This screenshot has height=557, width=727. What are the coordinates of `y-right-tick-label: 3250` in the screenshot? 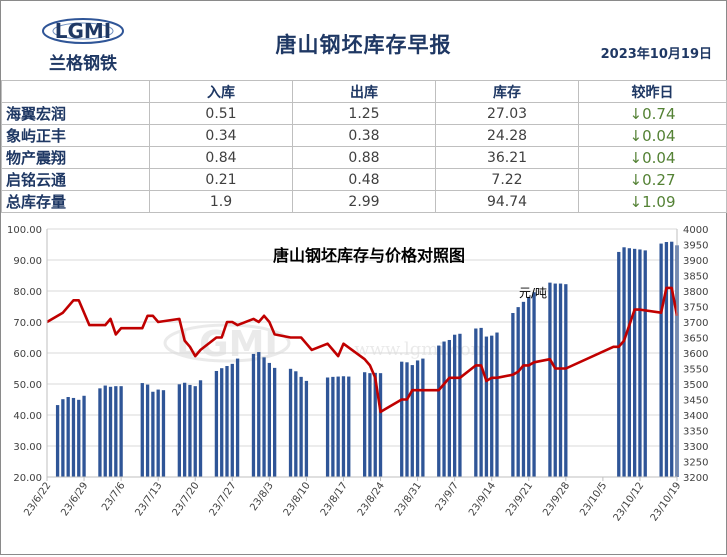 It's located at (695, 463).